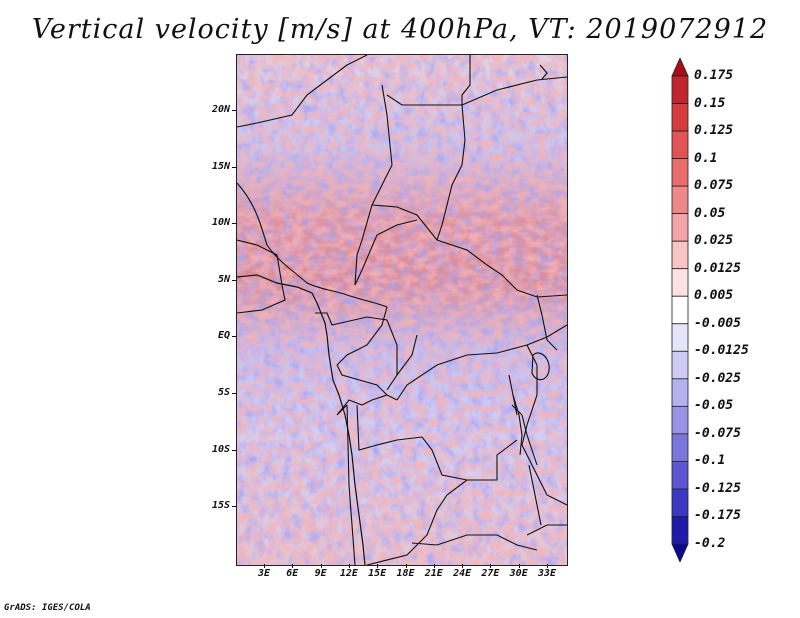 This screenshot has width=800, height=618. What do you see at coordinates (717, 268) in the screenshot?
I see `colorbar-label: 0.0125` at bounding box center [717, 268].